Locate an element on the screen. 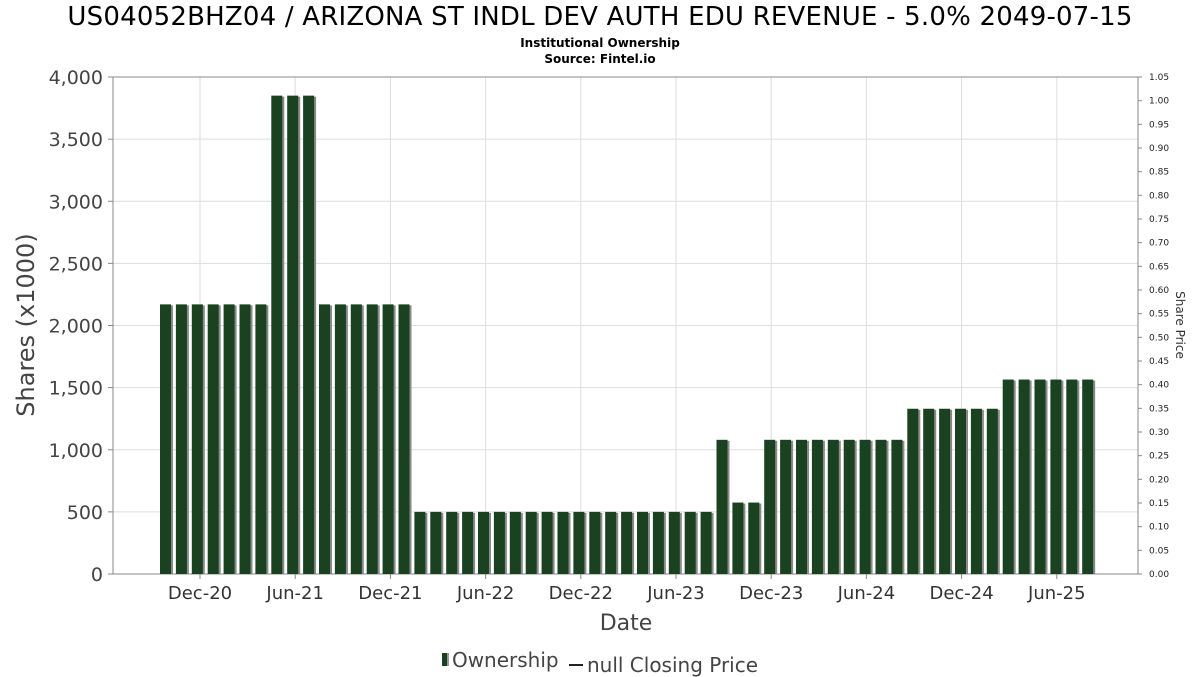 The width and height of the screenshot is (1200, 677). line-swatch-icon is located at coordinates (575, 665).